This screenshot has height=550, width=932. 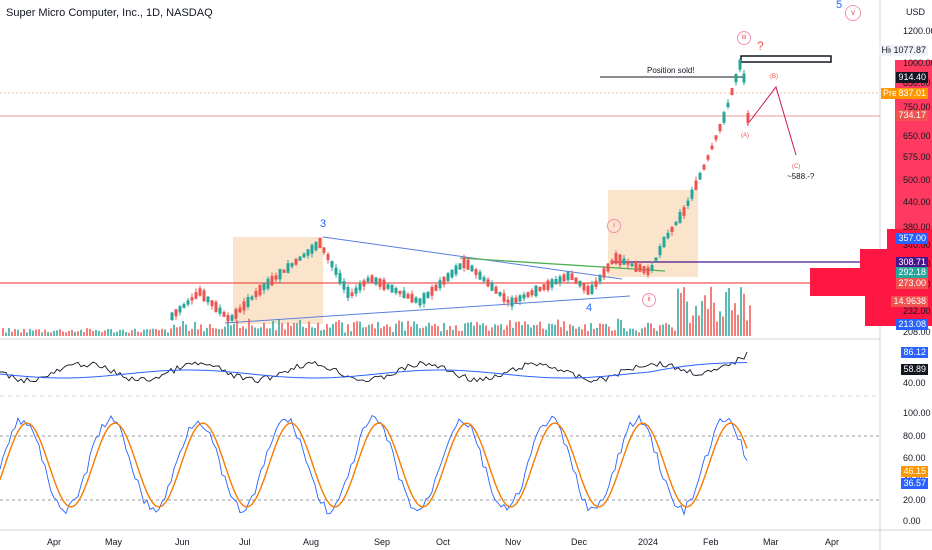 What do you see at coordinates (917, 413) in the screenshot?
I see `stoch-tick-label: 100.00` at bounding box center [917, 413].